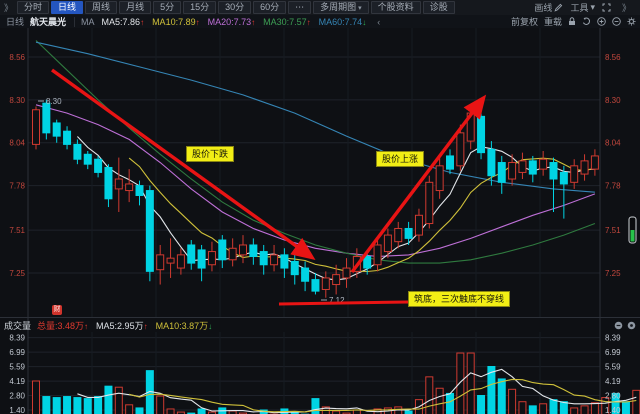 This screenshot has width=640, height=414. Describe the element at coordinates (184, 326) in the screenshot. I see `volume-ma10: MA10:3.87万↓` at that location.